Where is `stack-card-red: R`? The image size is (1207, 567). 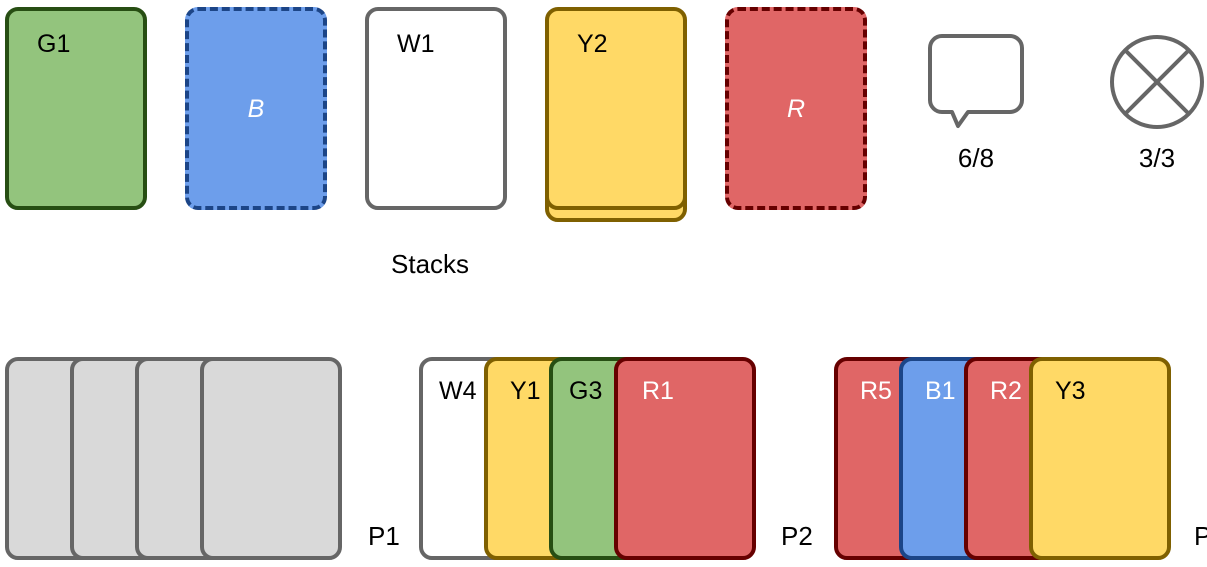
stack-card-red: R is located at coordinates (796, 108).